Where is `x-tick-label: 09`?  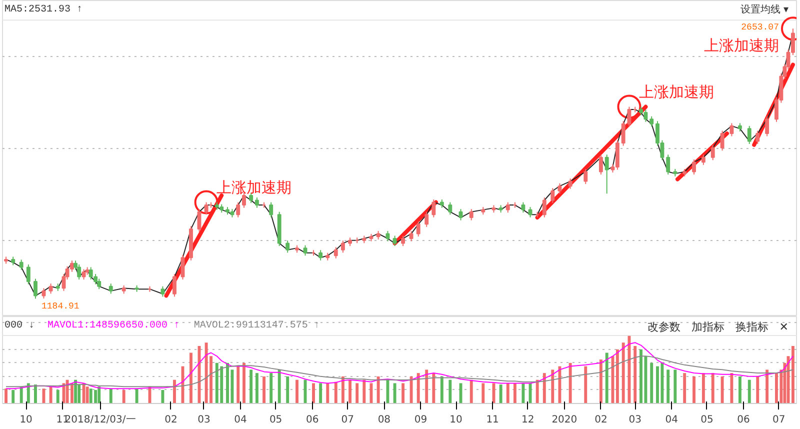 x-tick-label: 09 is located at coordinates (421, 420).